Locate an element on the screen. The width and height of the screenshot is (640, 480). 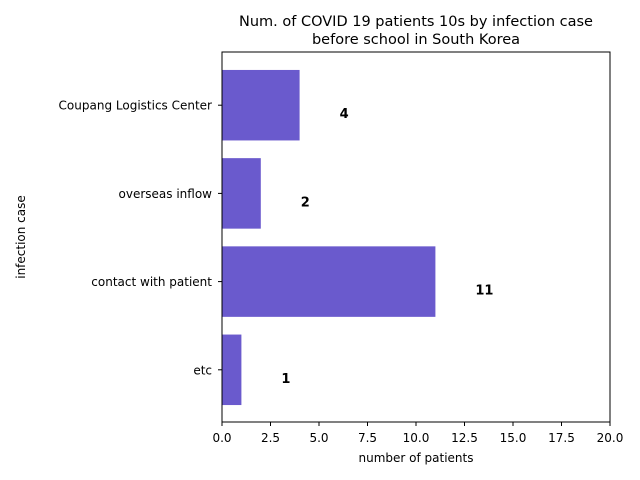
y-tick-label: Coupang Logistics Center is located at coordinates (136, 106).